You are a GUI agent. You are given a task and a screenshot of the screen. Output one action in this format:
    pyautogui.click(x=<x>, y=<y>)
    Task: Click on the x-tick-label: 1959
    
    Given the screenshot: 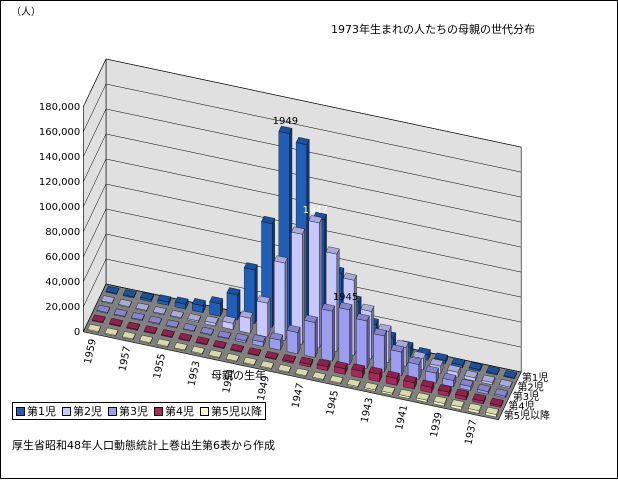 What is the action you would take?
    pyautogui.click(x=91, y=351)
    